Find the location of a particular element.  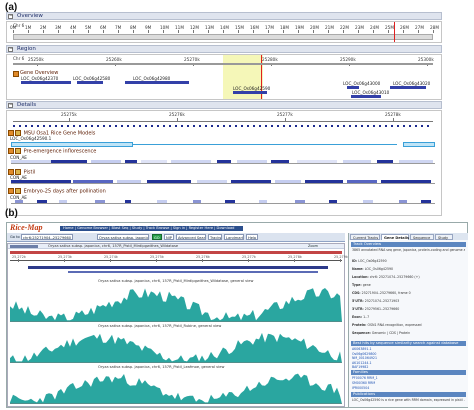

nav-arrows is located at coordinates (24, 246).